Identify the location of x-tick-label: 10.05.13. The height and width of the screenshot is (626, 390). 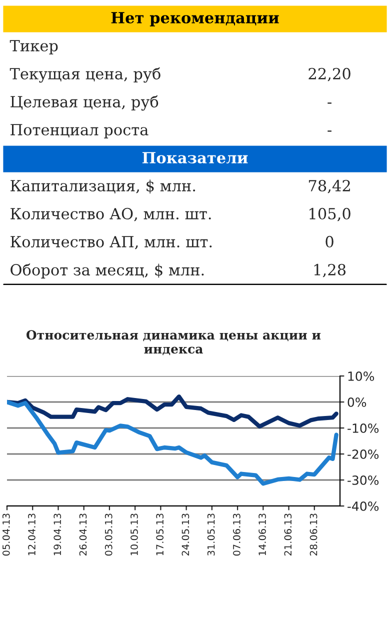
(134, 535).